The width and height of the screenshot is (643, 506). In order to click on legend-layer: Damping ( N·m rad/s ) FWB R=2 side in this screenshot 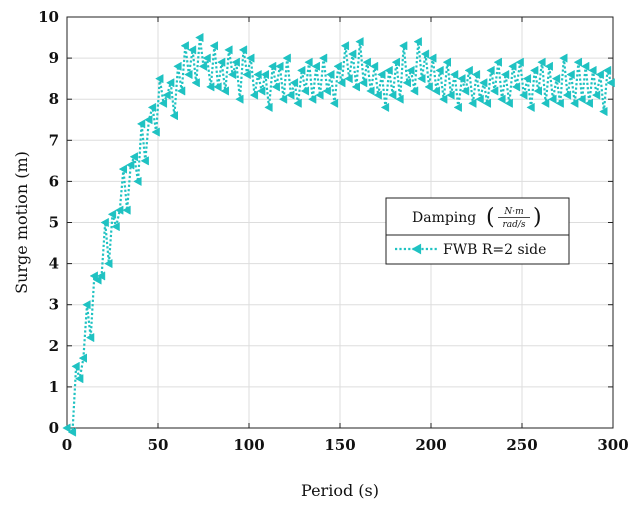, I will do `click(477, 231)`.